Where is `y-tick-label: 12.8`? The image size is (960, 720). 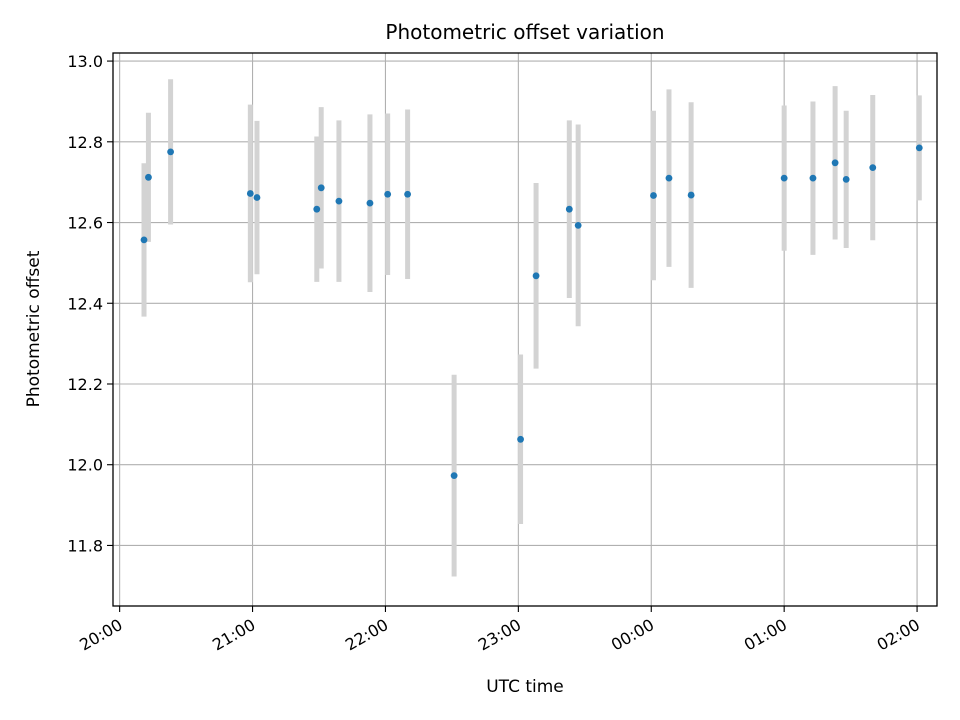
y-tick-label: 12.8 is located at coordinates (85, 142).